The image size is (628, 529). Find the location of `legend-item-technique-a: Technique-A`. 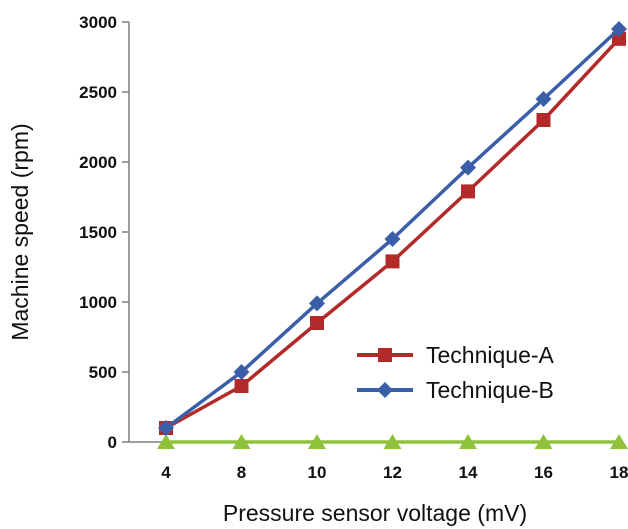

legend-item-technique-a: Technique-A is located at coordinates (456, 355).